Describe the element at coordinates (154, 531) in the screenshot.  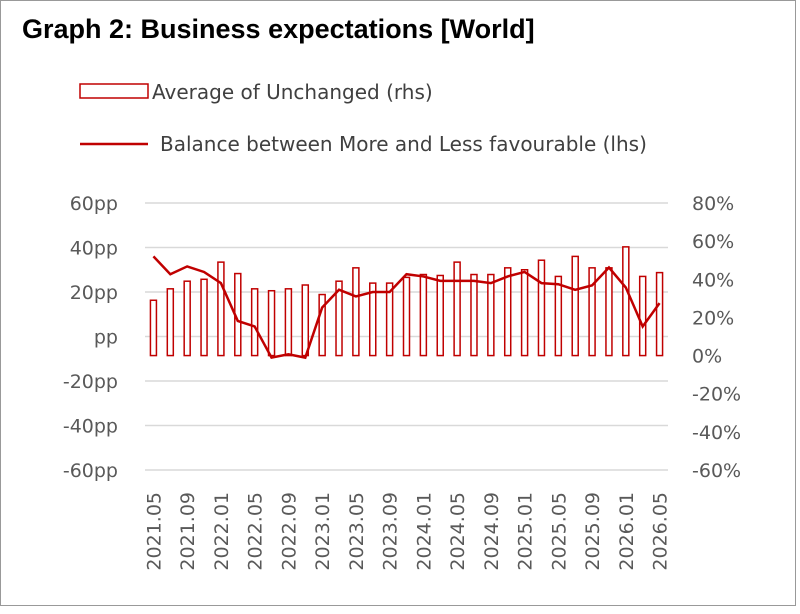
I see `x-tick-label: 2021.05` at that location.